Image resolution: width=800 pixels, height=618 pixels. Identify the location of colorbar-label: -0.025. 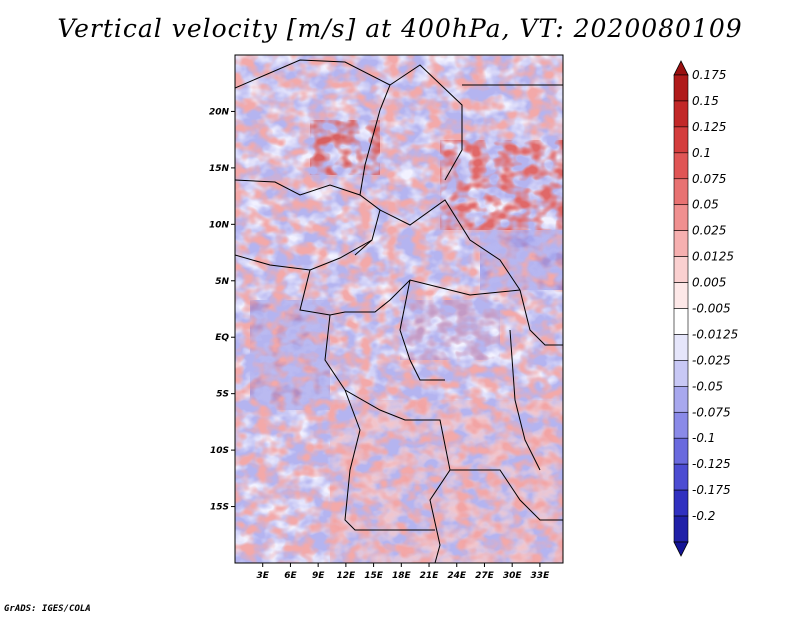
(711, 360).